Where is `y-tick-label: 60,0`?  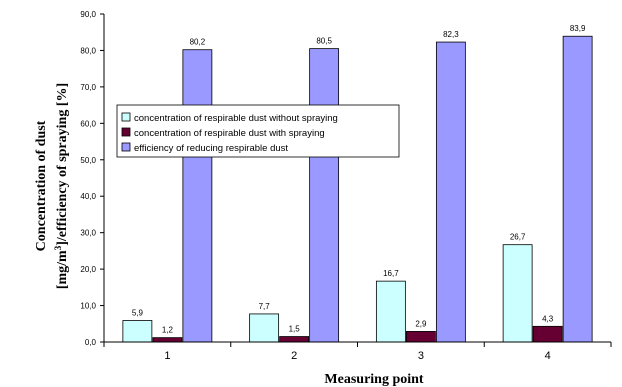 y-tick-label: 60,0 is located at coordinates (88, 123).